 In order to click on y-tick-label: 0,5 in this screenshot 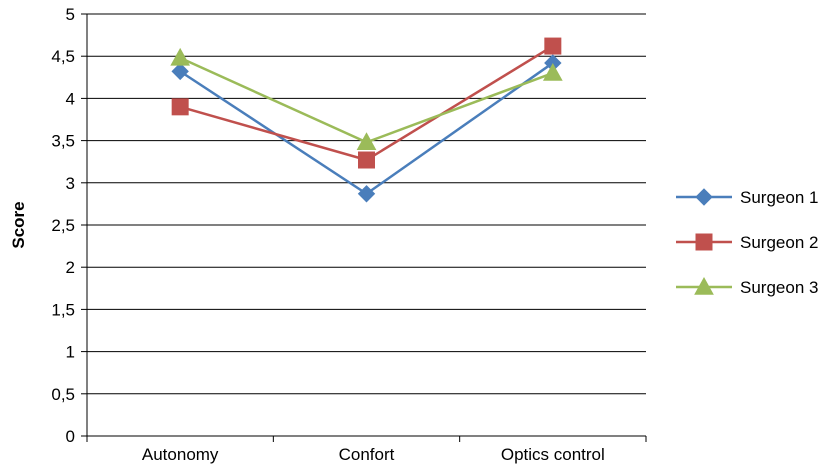, I will do `click(63, 394)`.